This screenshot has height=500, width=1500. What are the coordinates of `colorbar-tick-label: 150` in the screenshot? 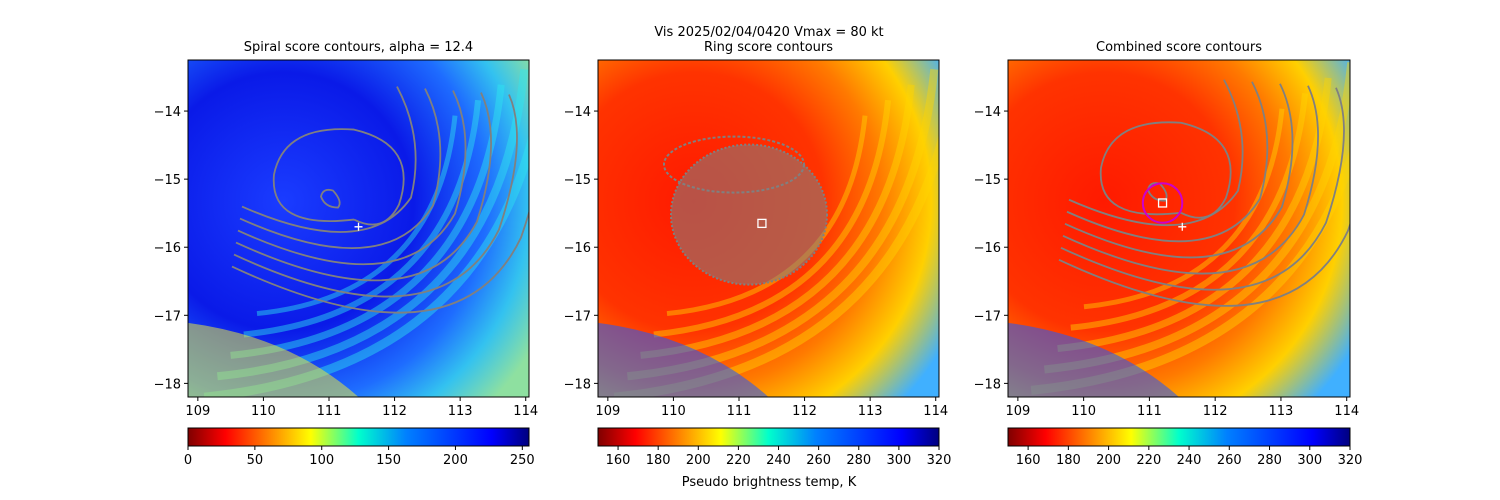 It's located at (388, 460).